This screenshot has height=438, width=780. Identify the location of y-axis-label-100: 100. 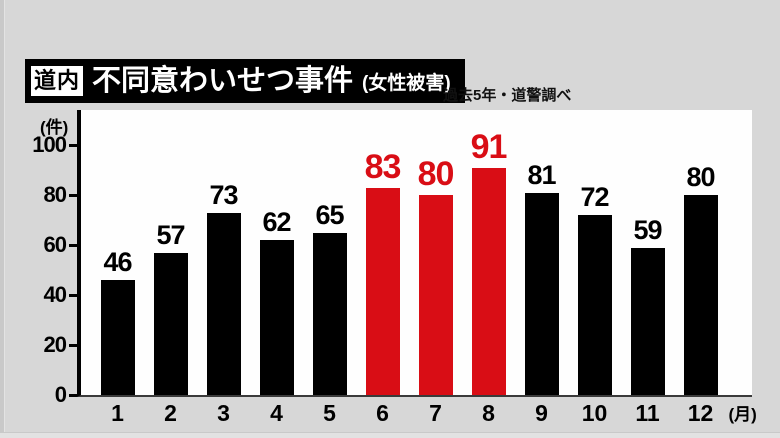
(49, 144).